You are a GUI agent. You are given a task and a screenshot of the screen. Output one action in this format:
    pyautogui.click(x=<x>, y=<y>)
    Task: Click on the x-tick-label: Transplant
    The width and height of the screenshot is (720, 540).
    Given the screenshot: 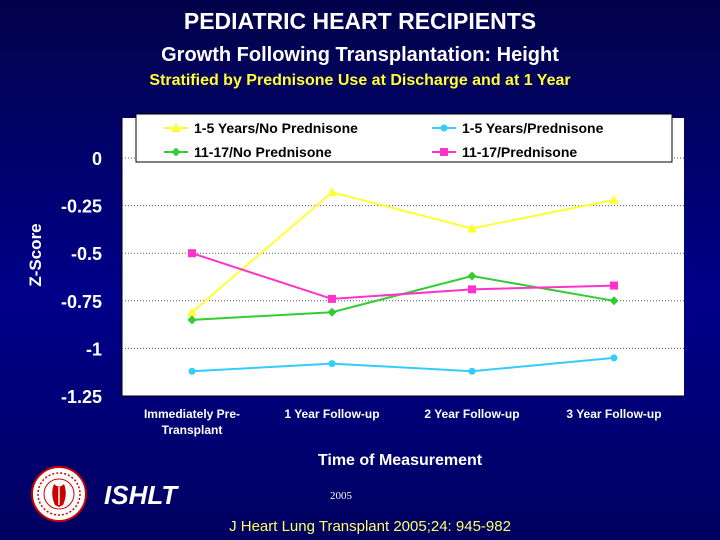 What is the action you would take?
    pyautogui.click(x=192, y=430)
    